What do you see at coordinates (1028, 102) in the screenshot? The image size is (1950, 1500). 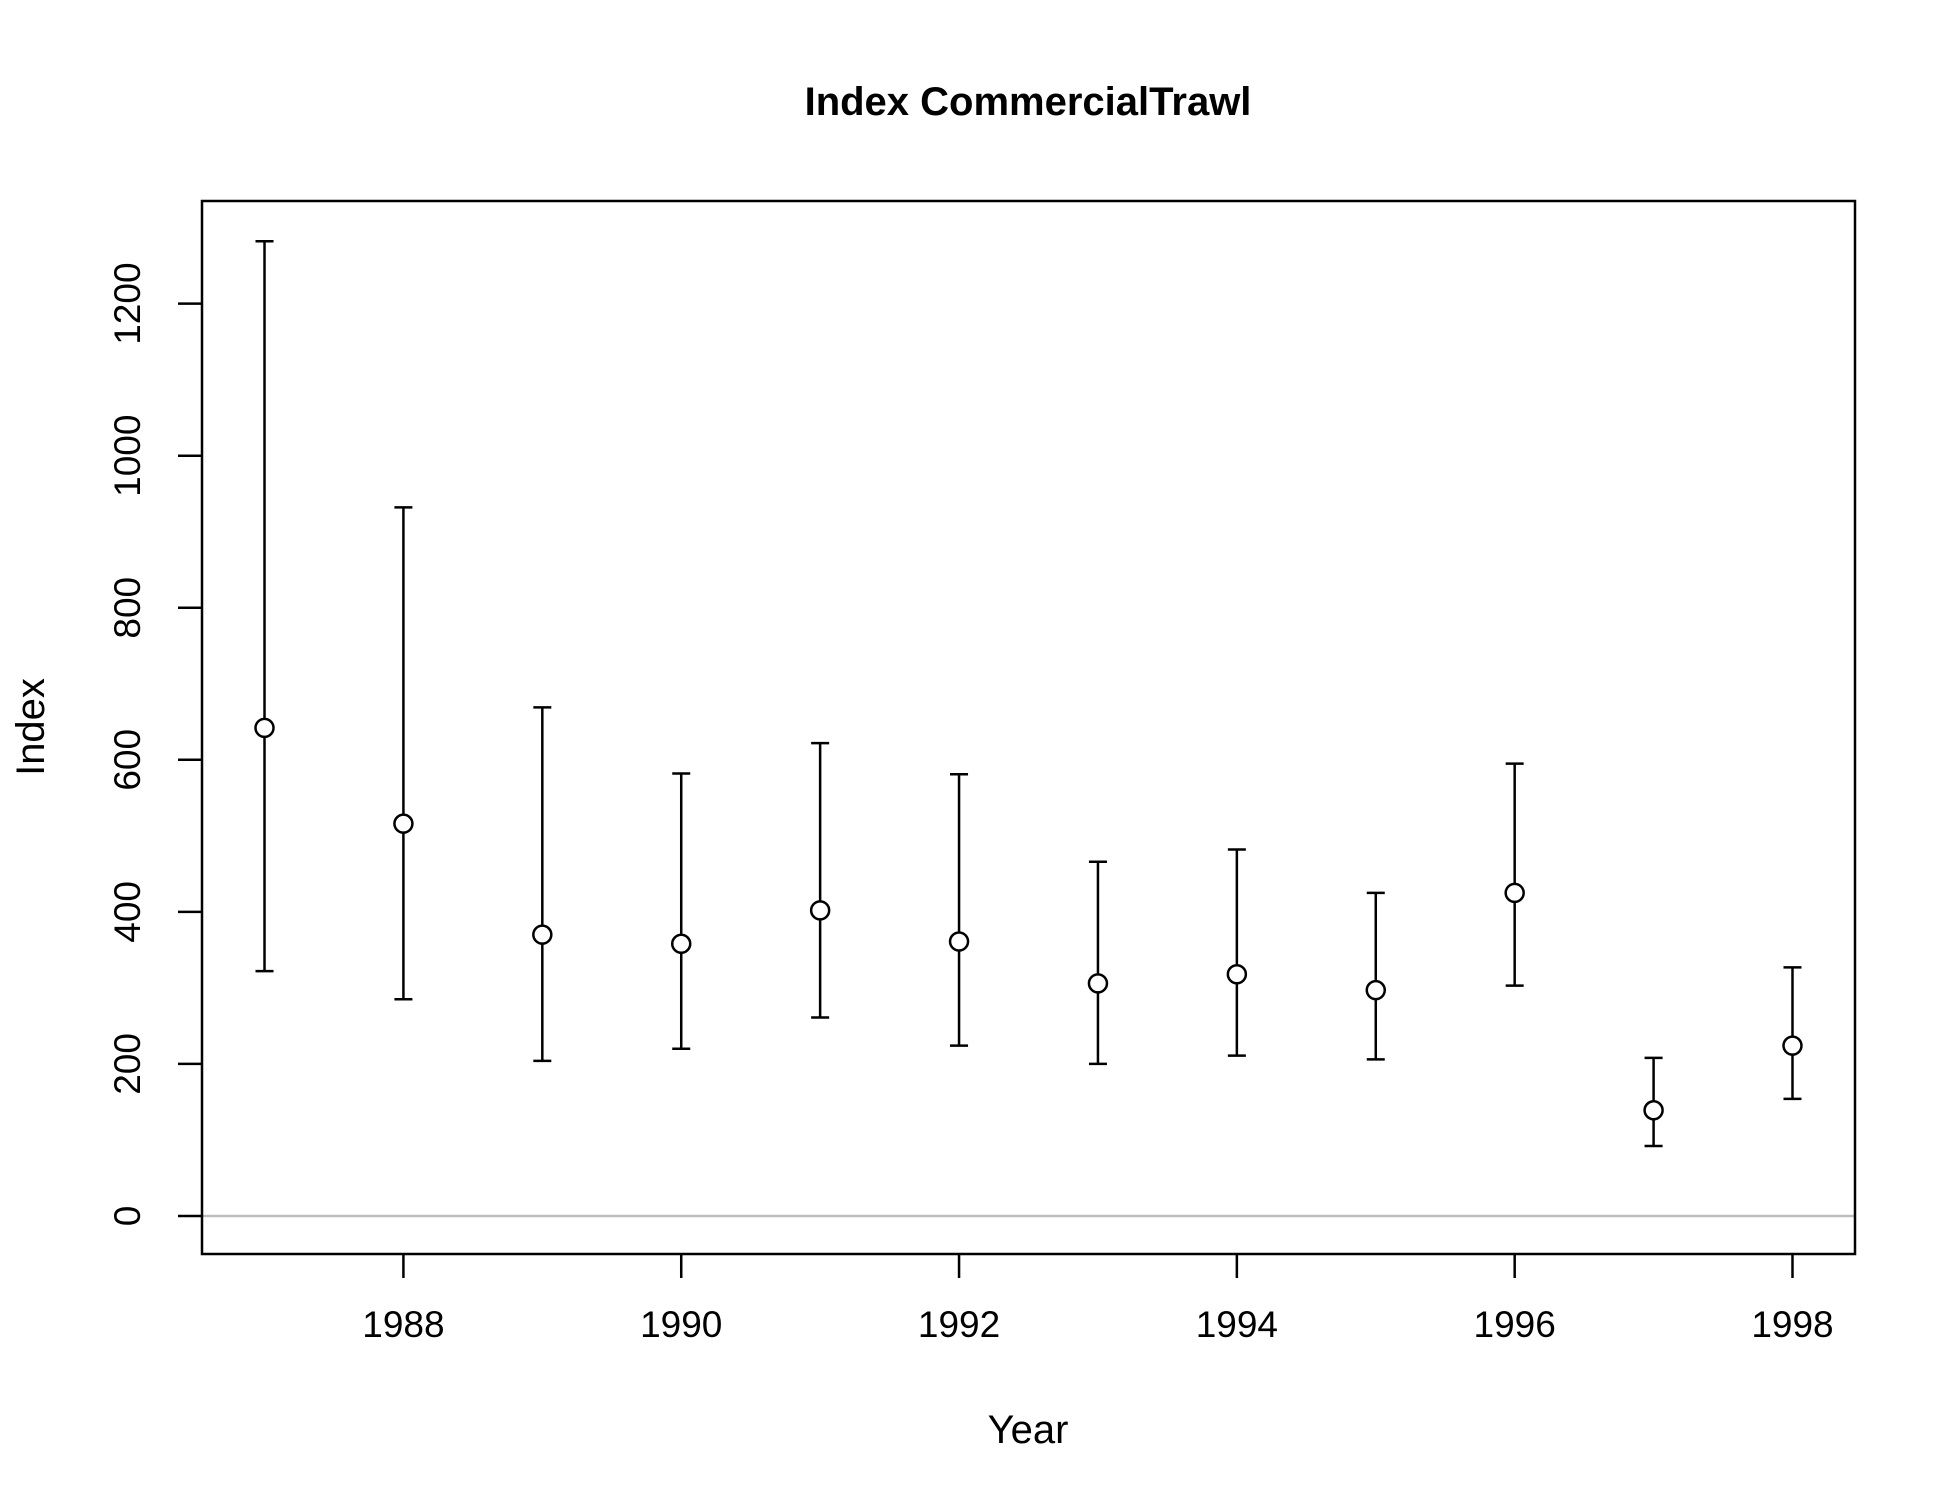 I see `chart-title: Index CommercialTrawl` at bounding box center [1028, 102].